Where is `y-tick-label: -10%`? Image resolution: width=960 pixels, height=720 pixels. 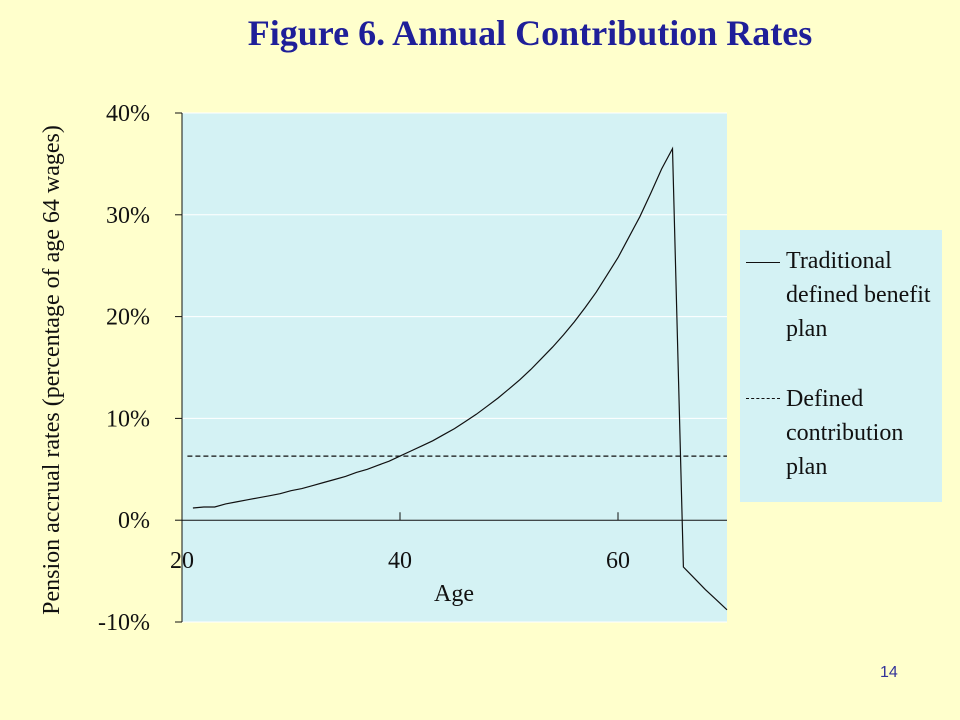
y-tick-label: -10% is located at coordinates (124, 623).